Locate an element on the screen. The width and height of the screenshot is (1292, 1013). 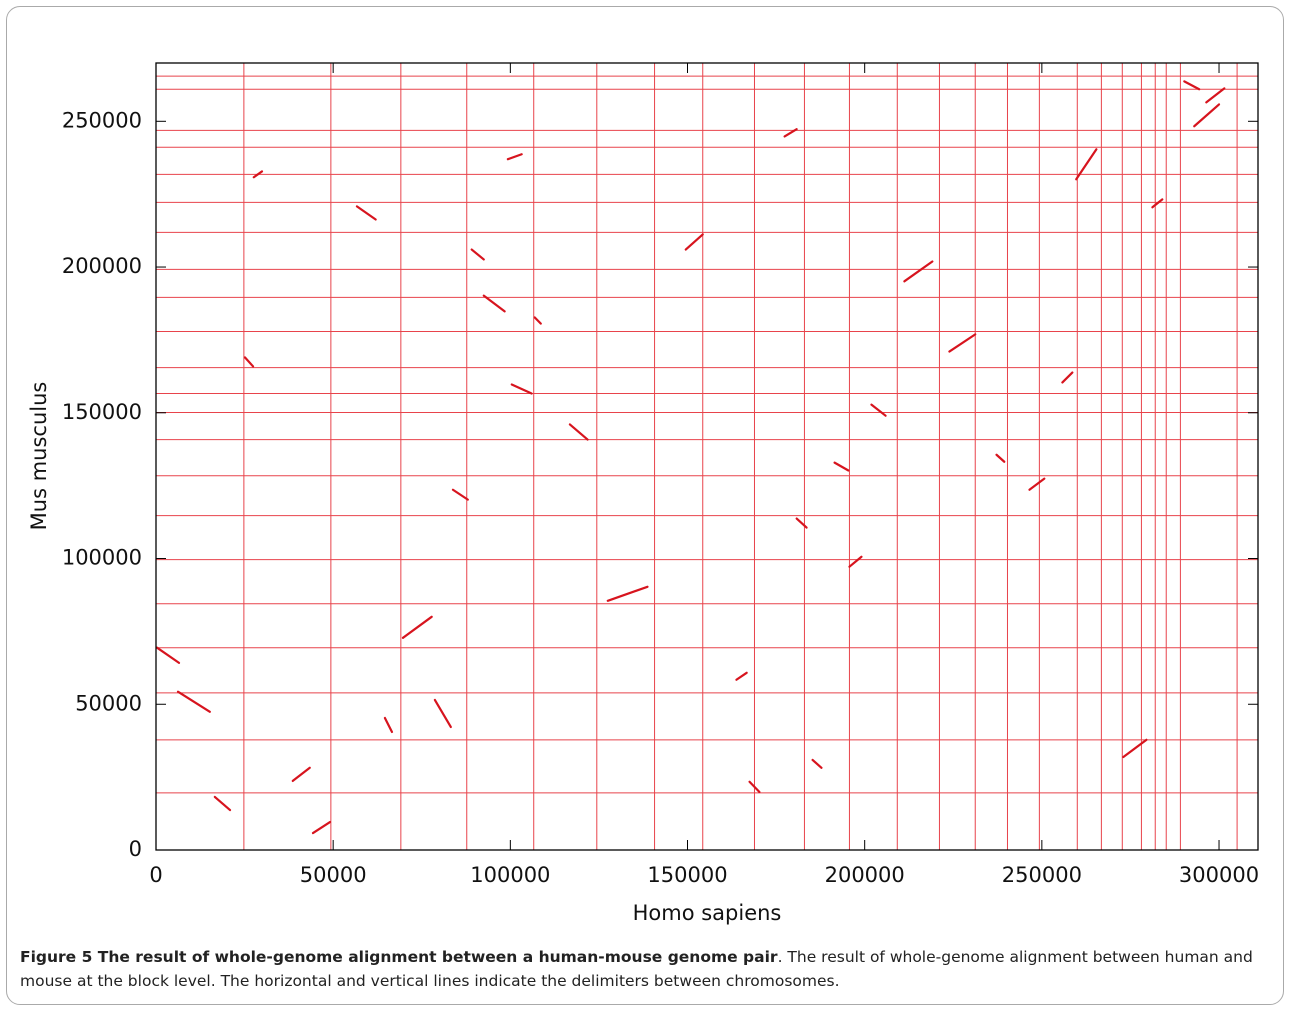
x-axis-label: Homo sapiens is located at coordinates (707, 913).